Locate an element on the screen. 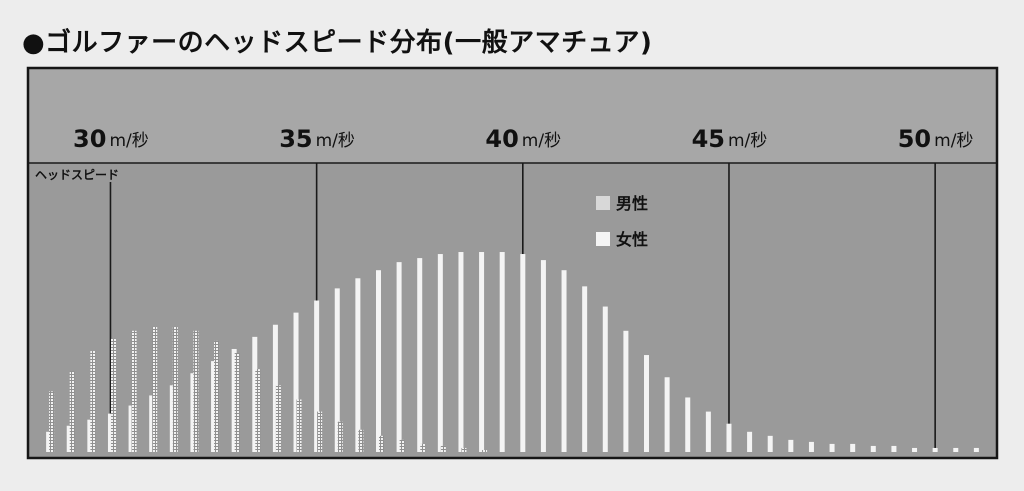 The image size is (1024, 491). tick-unit-50: m/秒 is located at coordinates (953, 141).